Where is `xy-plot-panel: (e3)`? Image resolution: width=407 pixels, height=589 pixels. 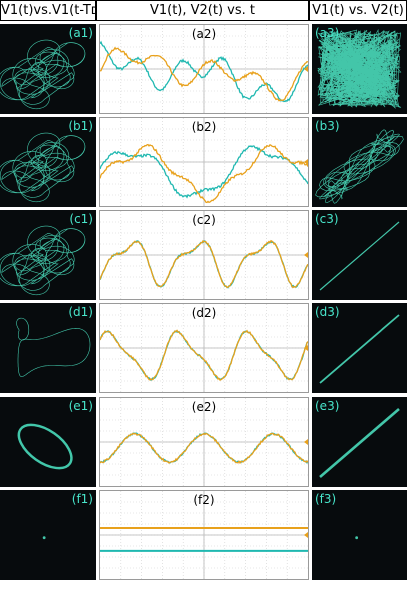 xy-plot-panel: (e3) is located at coordinates (359, 442).